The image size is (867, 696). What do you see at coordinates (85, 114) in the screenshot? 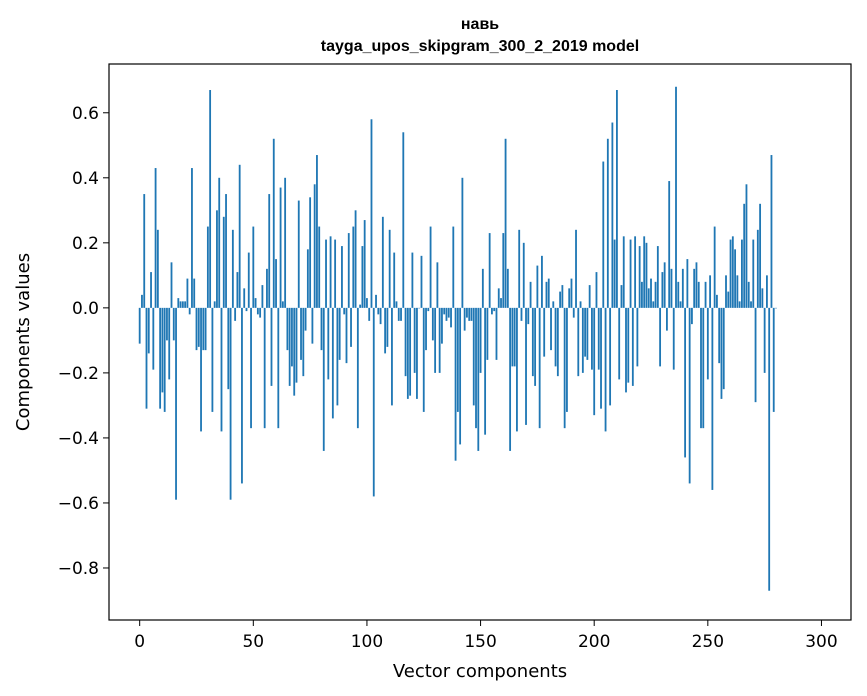
I see `y-tick-label: 0.6` at bounding box center [85, 114].